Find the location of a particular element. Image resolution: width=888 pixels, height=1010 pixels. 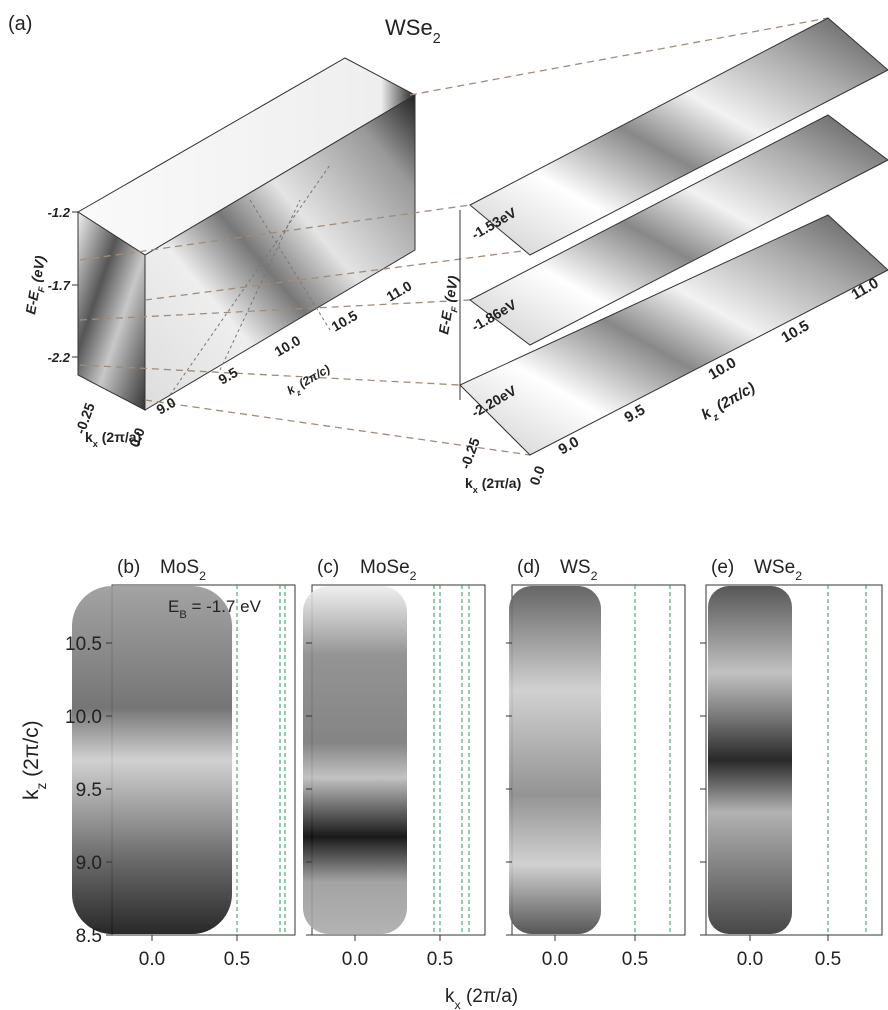

label: (b) is located at coordinates (128, 567).